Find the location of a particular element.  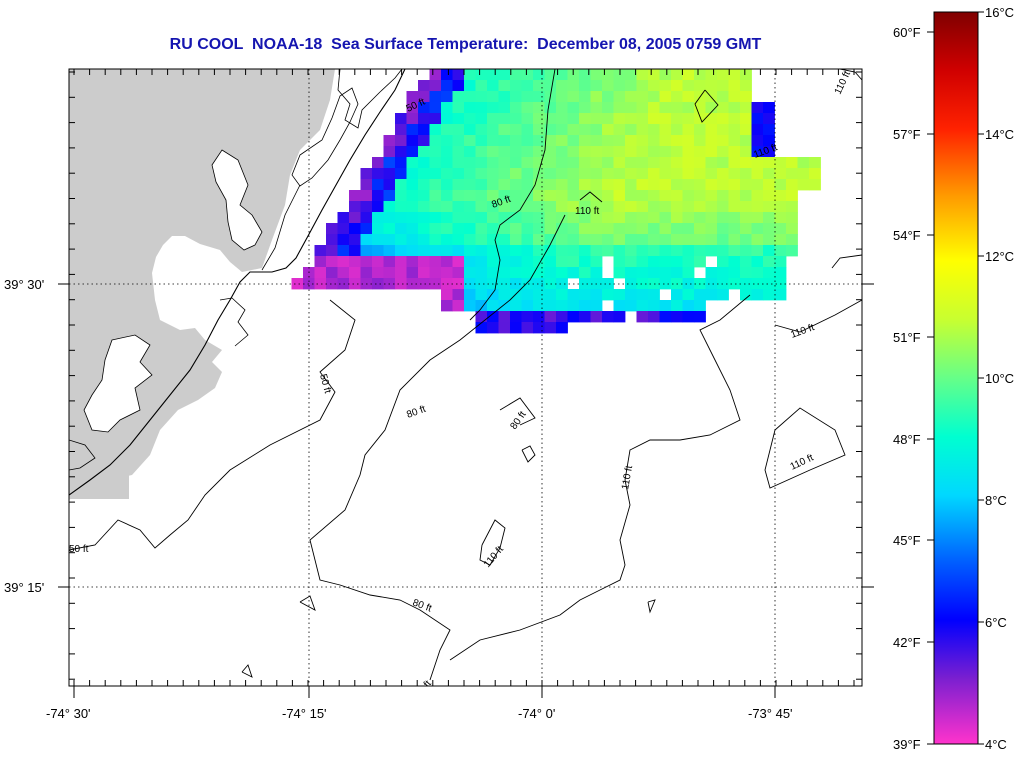

celsius-label: 4°C is located at coordinates (996, 744).